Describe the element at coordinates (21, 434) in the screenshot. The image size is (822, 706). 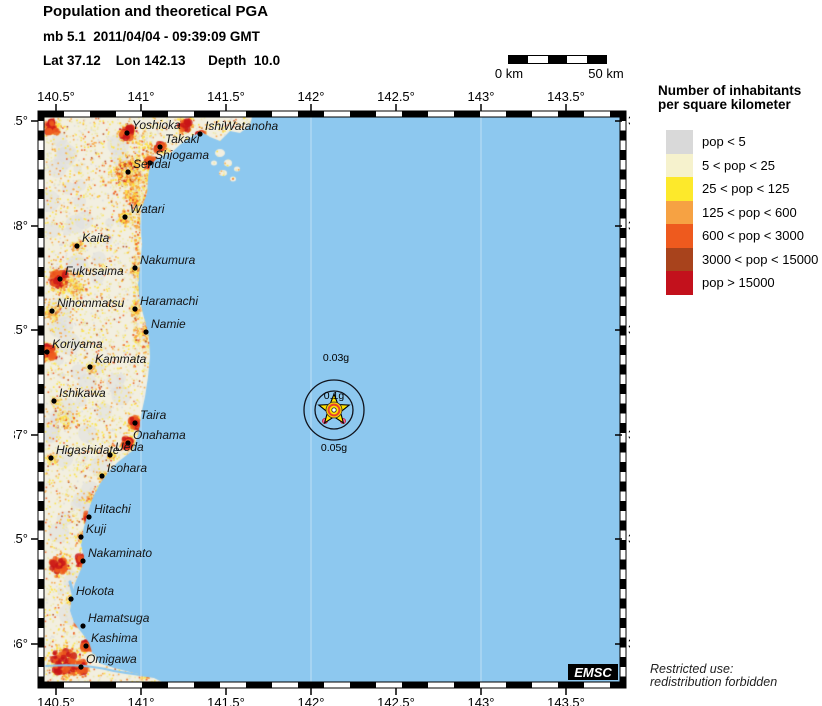
I see `lat-axis-label: 37°` at that location.